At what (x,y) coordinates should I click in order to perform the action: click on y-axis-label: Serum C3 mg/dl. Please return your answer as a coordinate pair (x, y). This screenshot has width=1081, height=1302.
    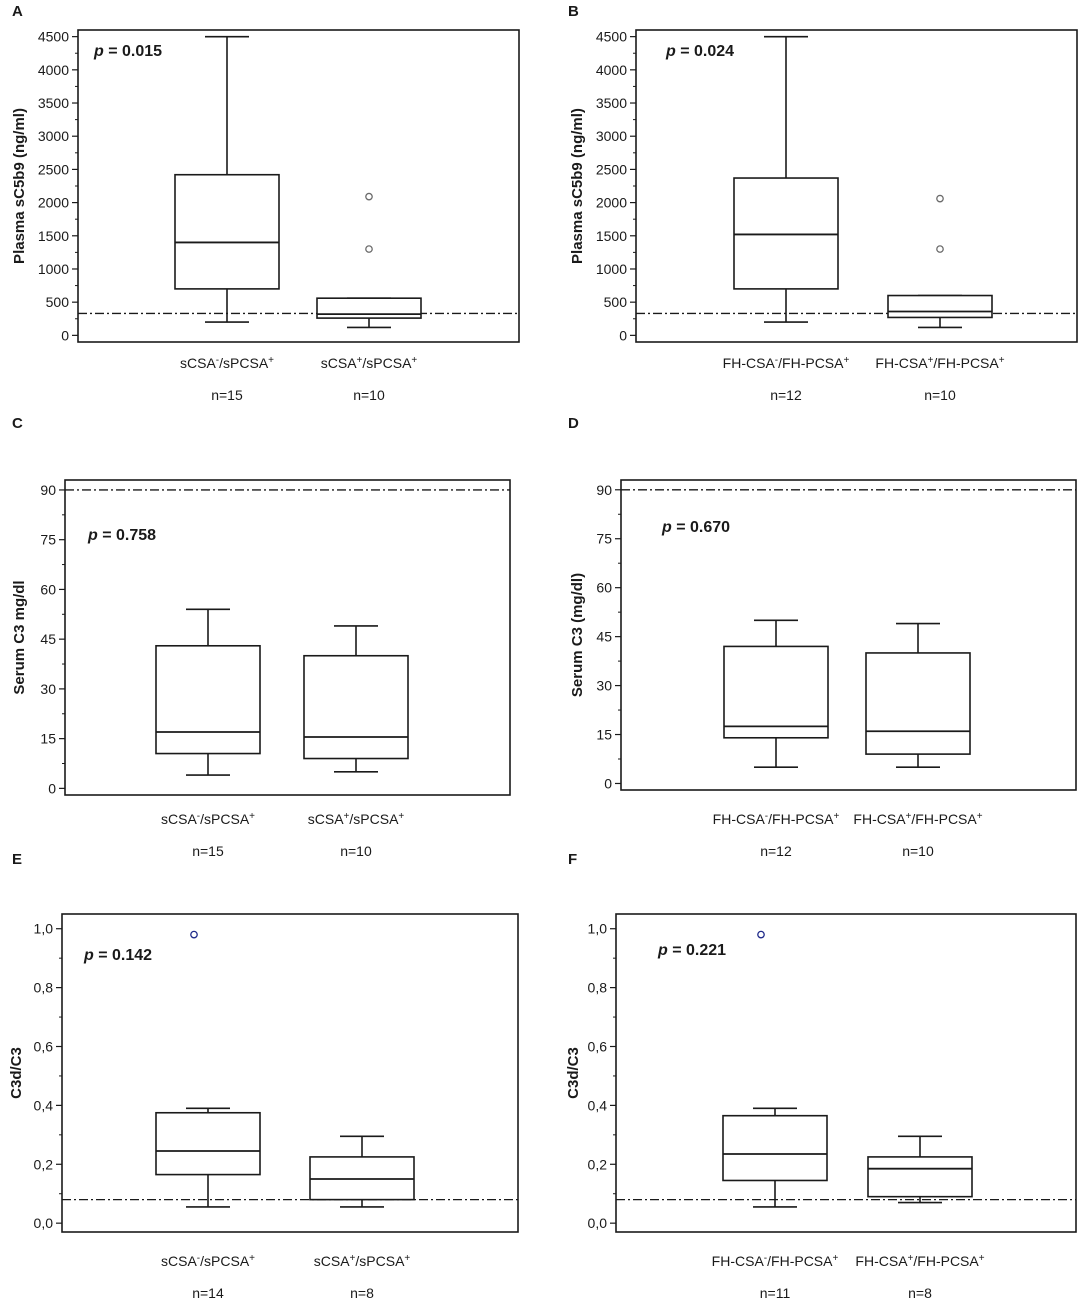
    Looking at the image, I should click on (19, 637).